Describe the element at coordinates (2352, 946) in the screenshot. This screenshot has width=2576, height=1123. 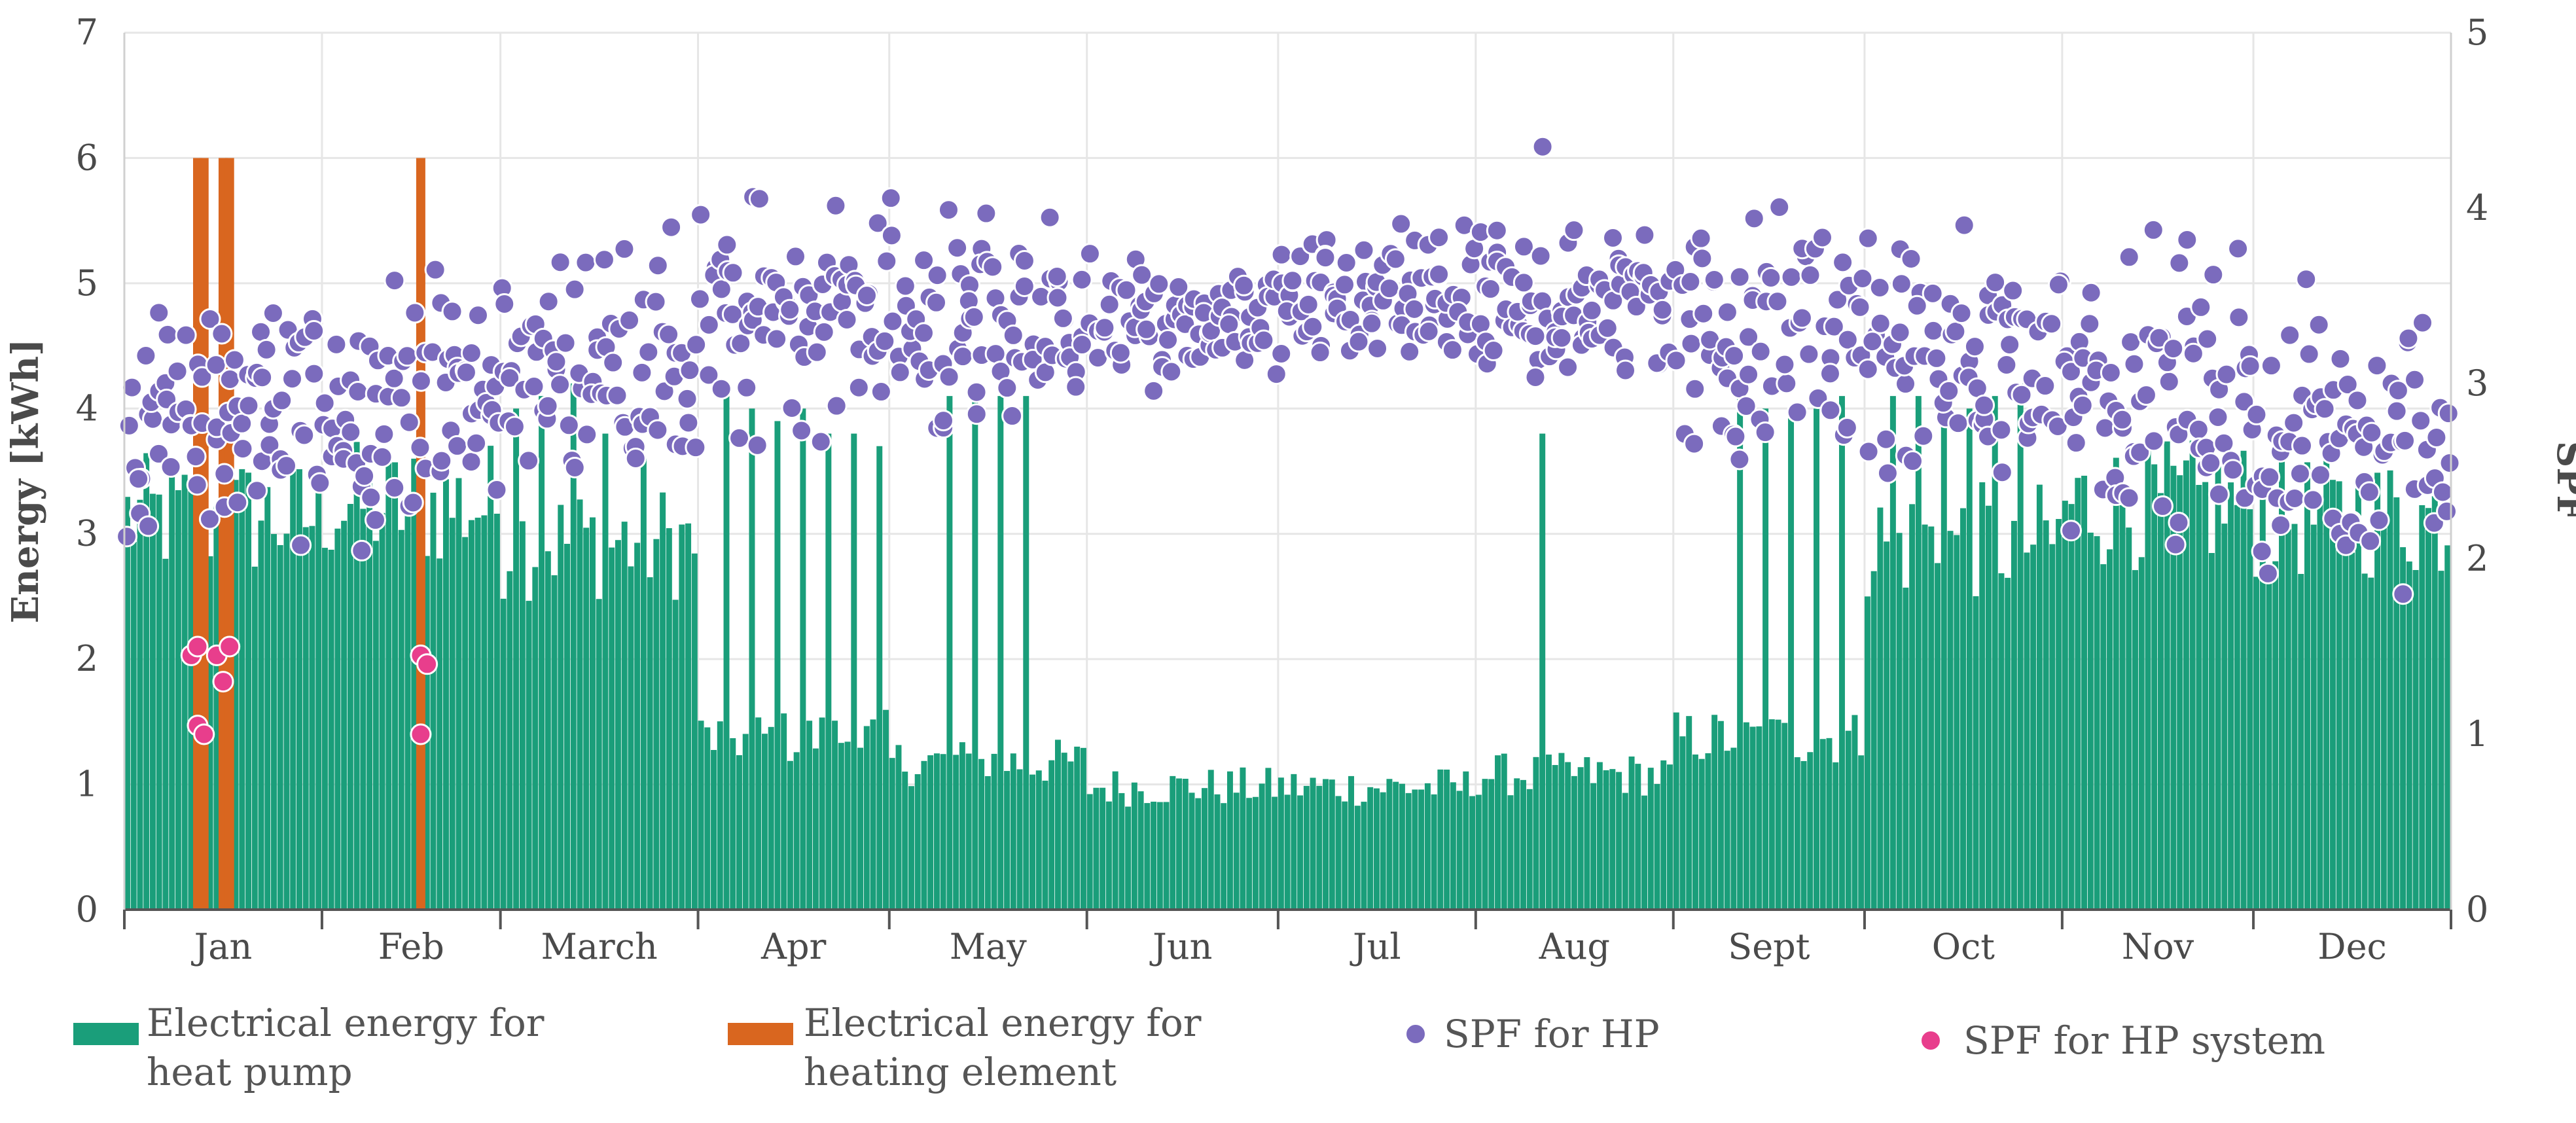
I see `month-label: Dec` at that location.